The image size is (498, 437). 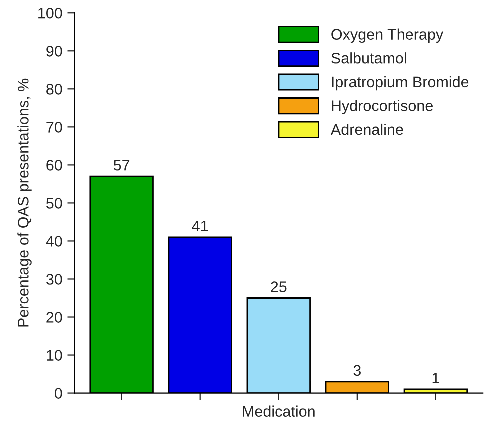 I want to click on legend-label: Oxygen Therapy, so click(x=388, y=36).